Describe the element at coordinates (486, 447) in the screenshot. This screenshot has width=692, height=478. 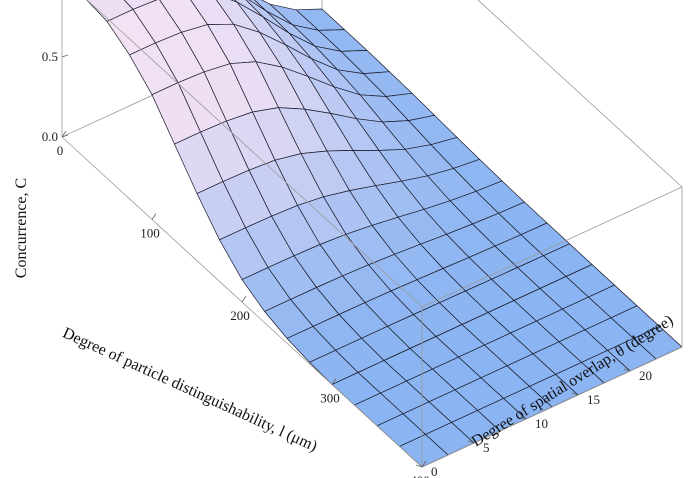
I see `theta-tick-label: 5` at that location.